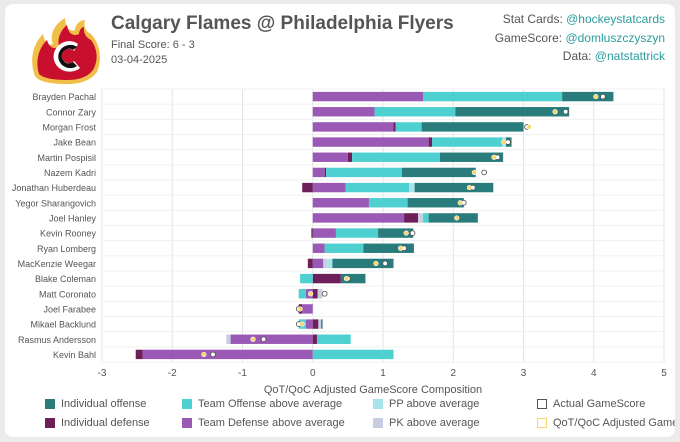 This screenshot has height=442, width=680. What do you see at coordinates (66, 249) in the screenshot?
I see `y-tick-label: Ryan Lomberg` at bounding box center [66, 249].